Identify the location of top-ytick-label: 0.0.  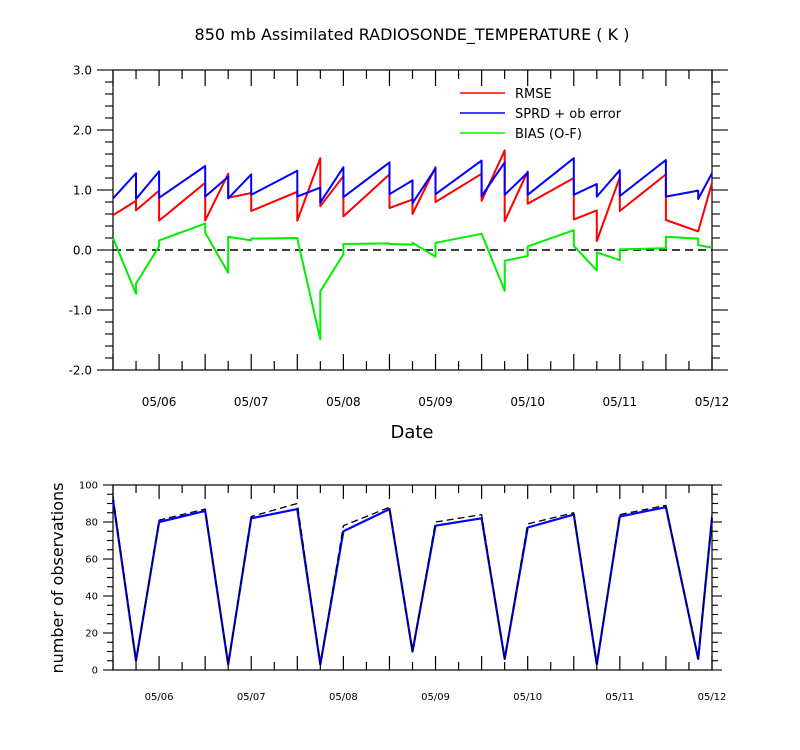
(82, 250).